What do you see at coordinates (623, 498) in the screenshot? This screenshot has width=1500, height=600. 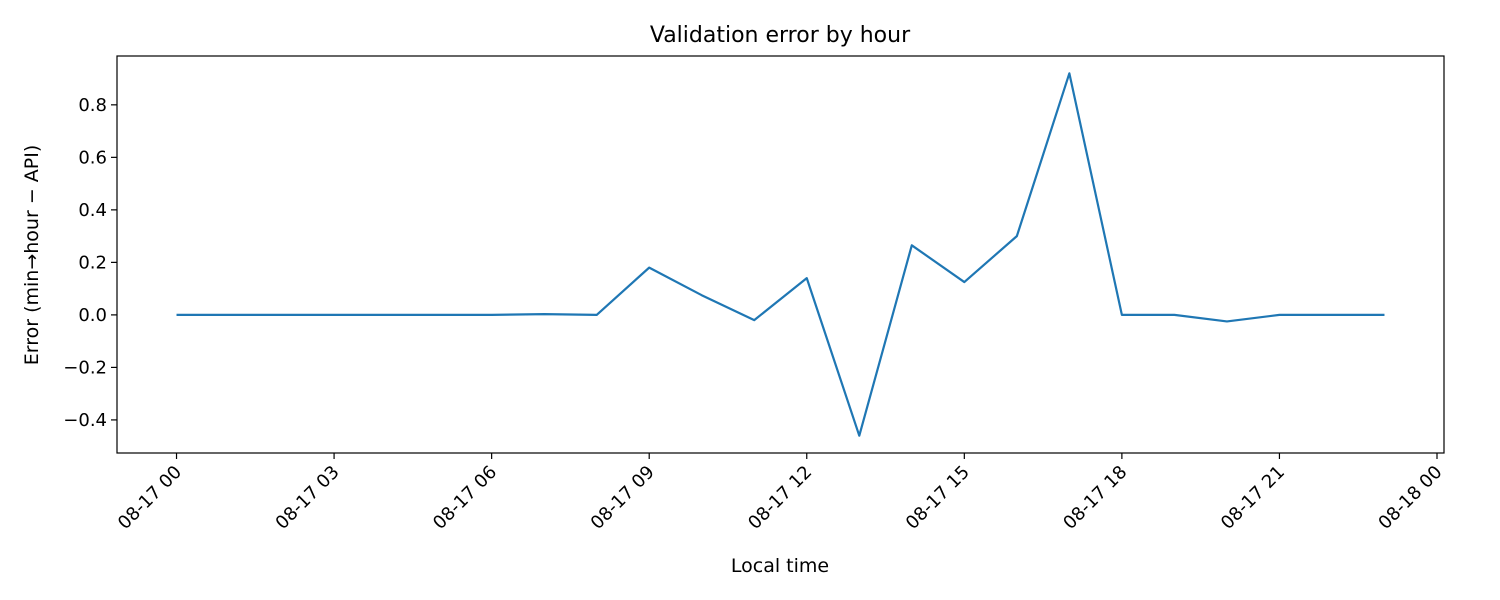 I see `x-tick-label: 08-17 09` at bounding box center [623, 498].